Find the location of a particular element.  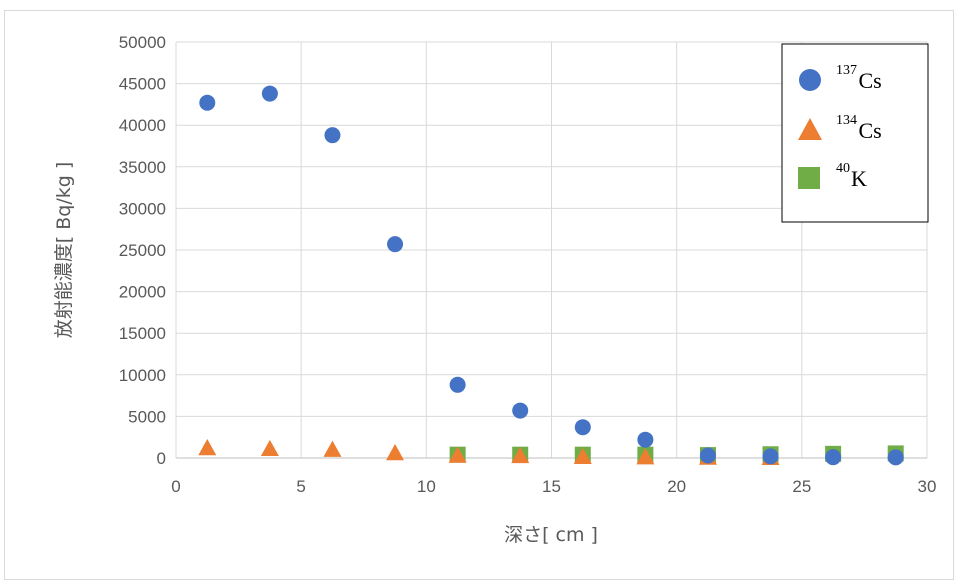

x-tick-label: 0 is located at coordinates (175, 486).